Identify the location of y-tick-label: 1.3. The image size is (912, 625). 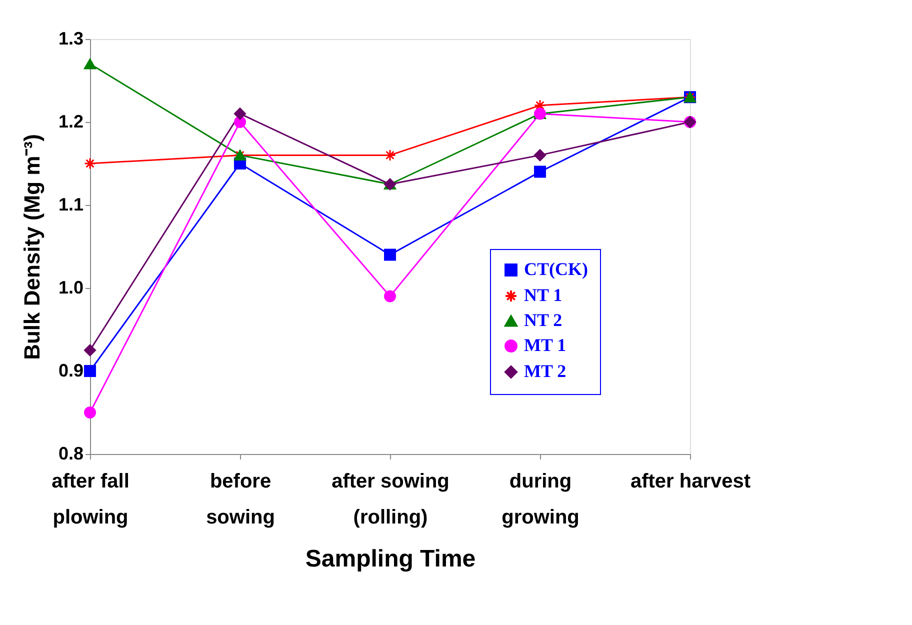
(71, 38).